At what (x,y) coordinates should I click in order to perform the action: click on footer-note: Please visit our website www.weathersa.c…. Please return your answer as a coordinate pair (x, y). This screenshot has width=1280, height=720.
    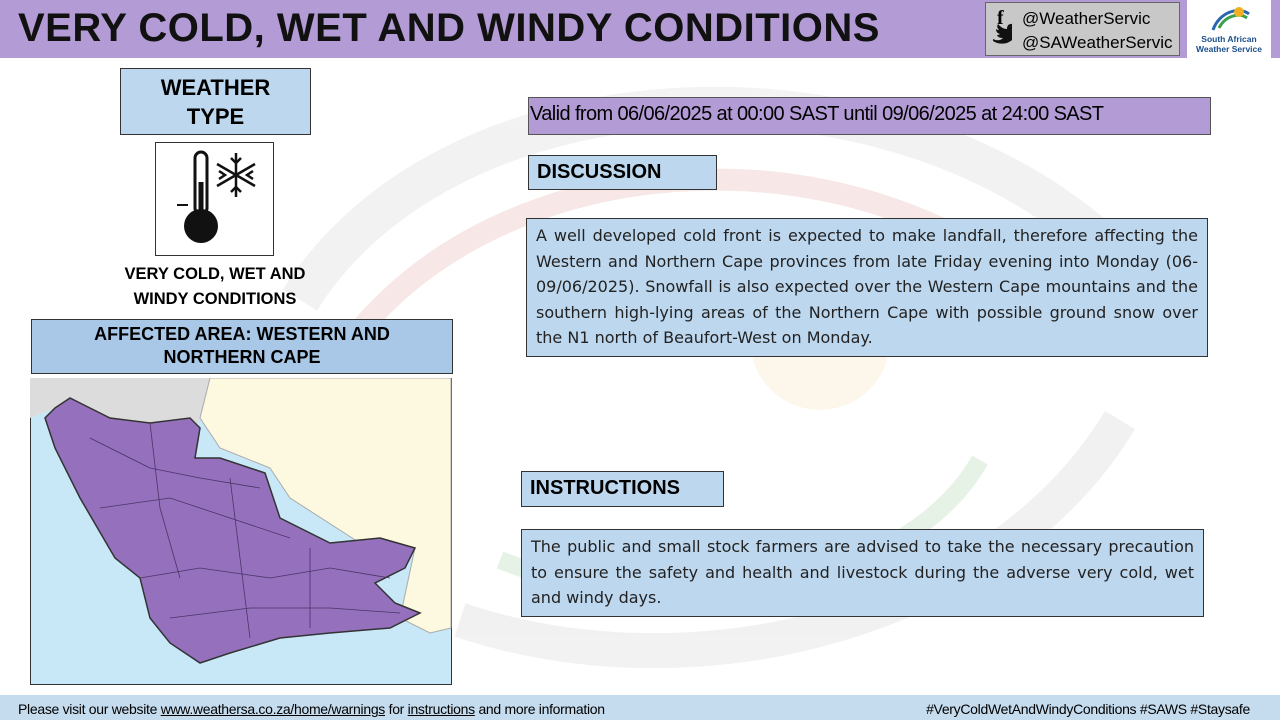
    Looking at the image, I should click on (311, 709).